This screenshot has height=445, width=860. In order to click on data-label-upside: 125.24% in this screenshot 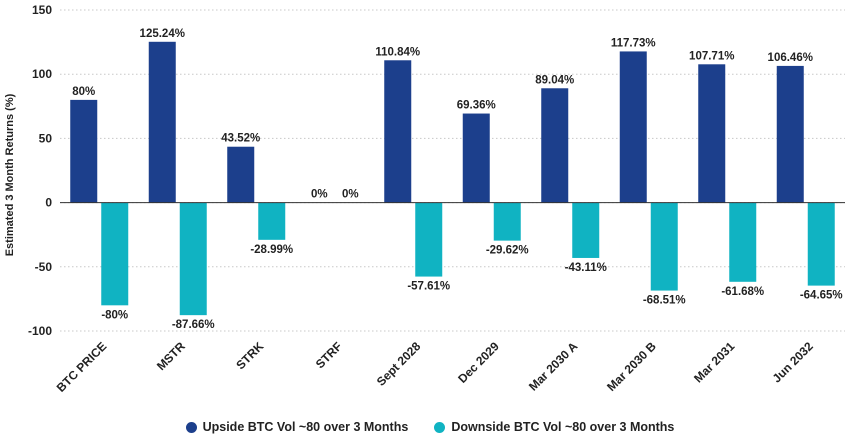, I will do `click(162, 34)`.